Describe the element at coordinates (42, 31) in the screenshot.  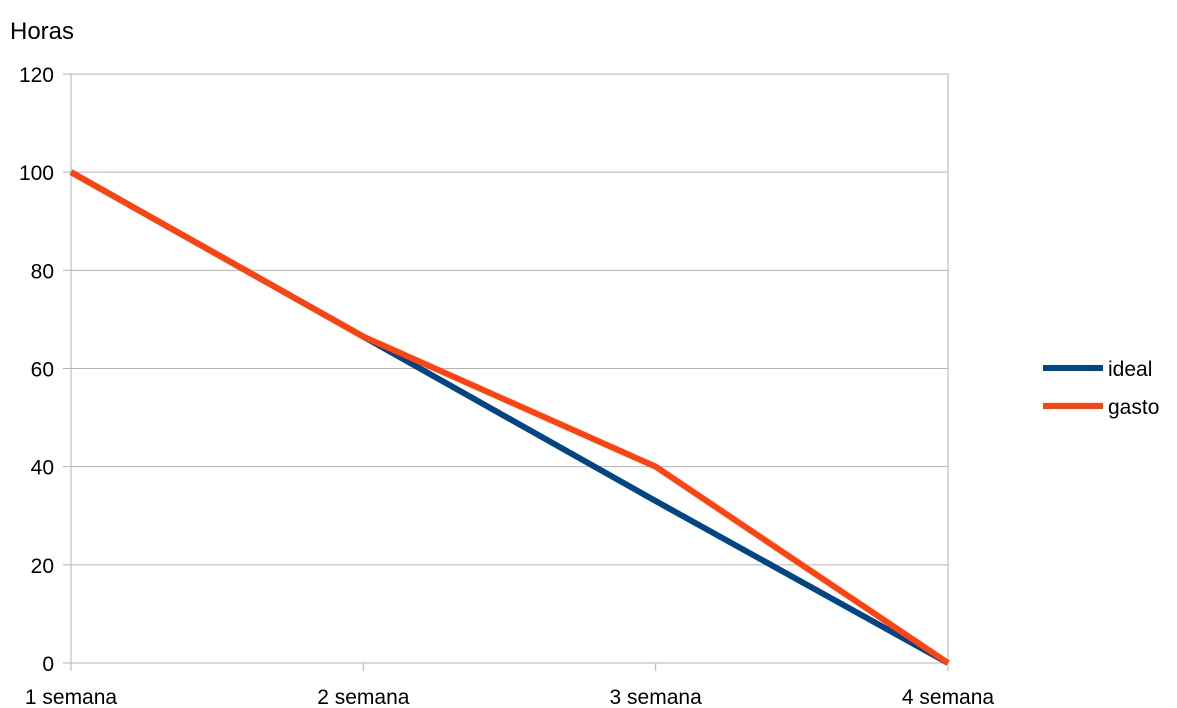
I see `y-axis-title: Horas` at that location.